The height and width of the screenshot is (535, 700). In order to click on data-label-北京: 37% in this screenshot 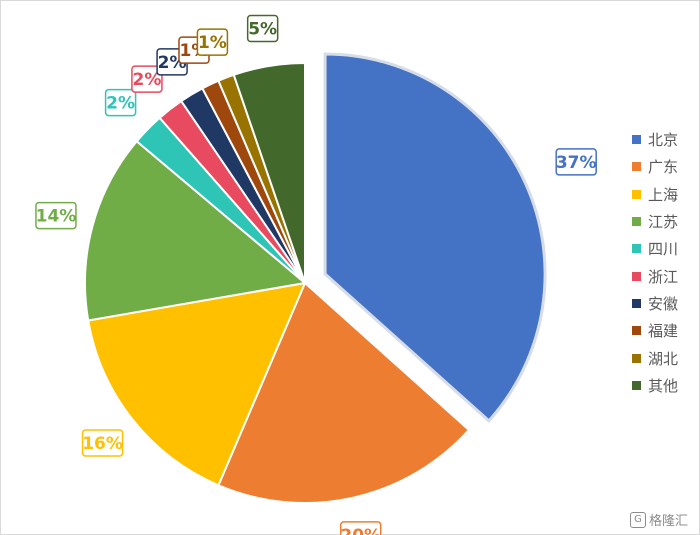, I will do `click(576, 162)`.